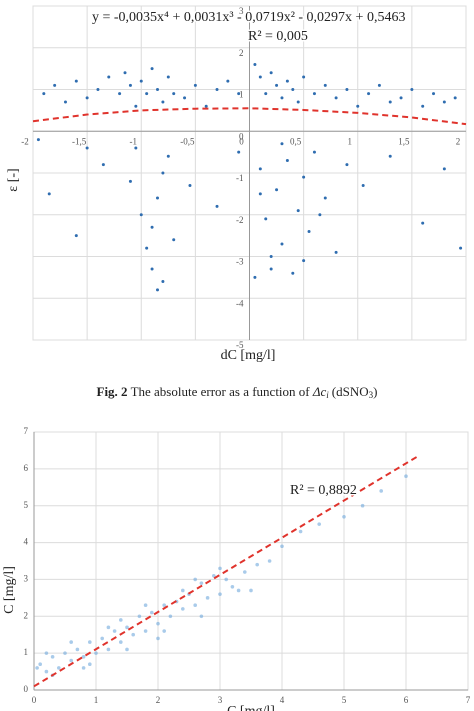 The width and height of the screenshot is (474, 711). What do you see at coordinates (240, 262) in the screenshot?
I see `y-tick-label: -3` at bounding box center [240, 262].